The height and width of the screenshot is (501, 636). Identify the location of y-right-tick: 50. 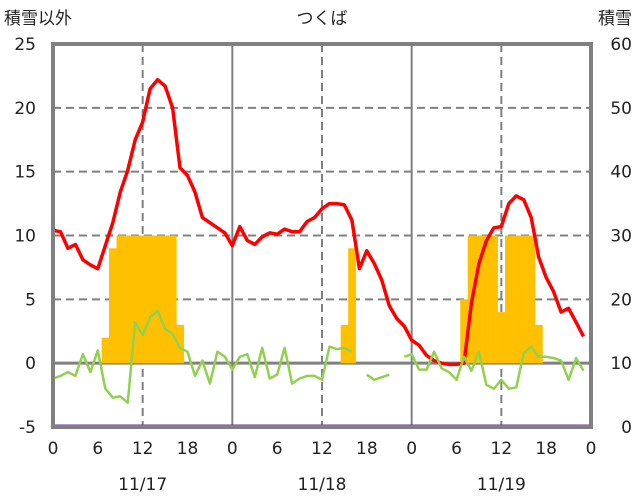
(621, 109).